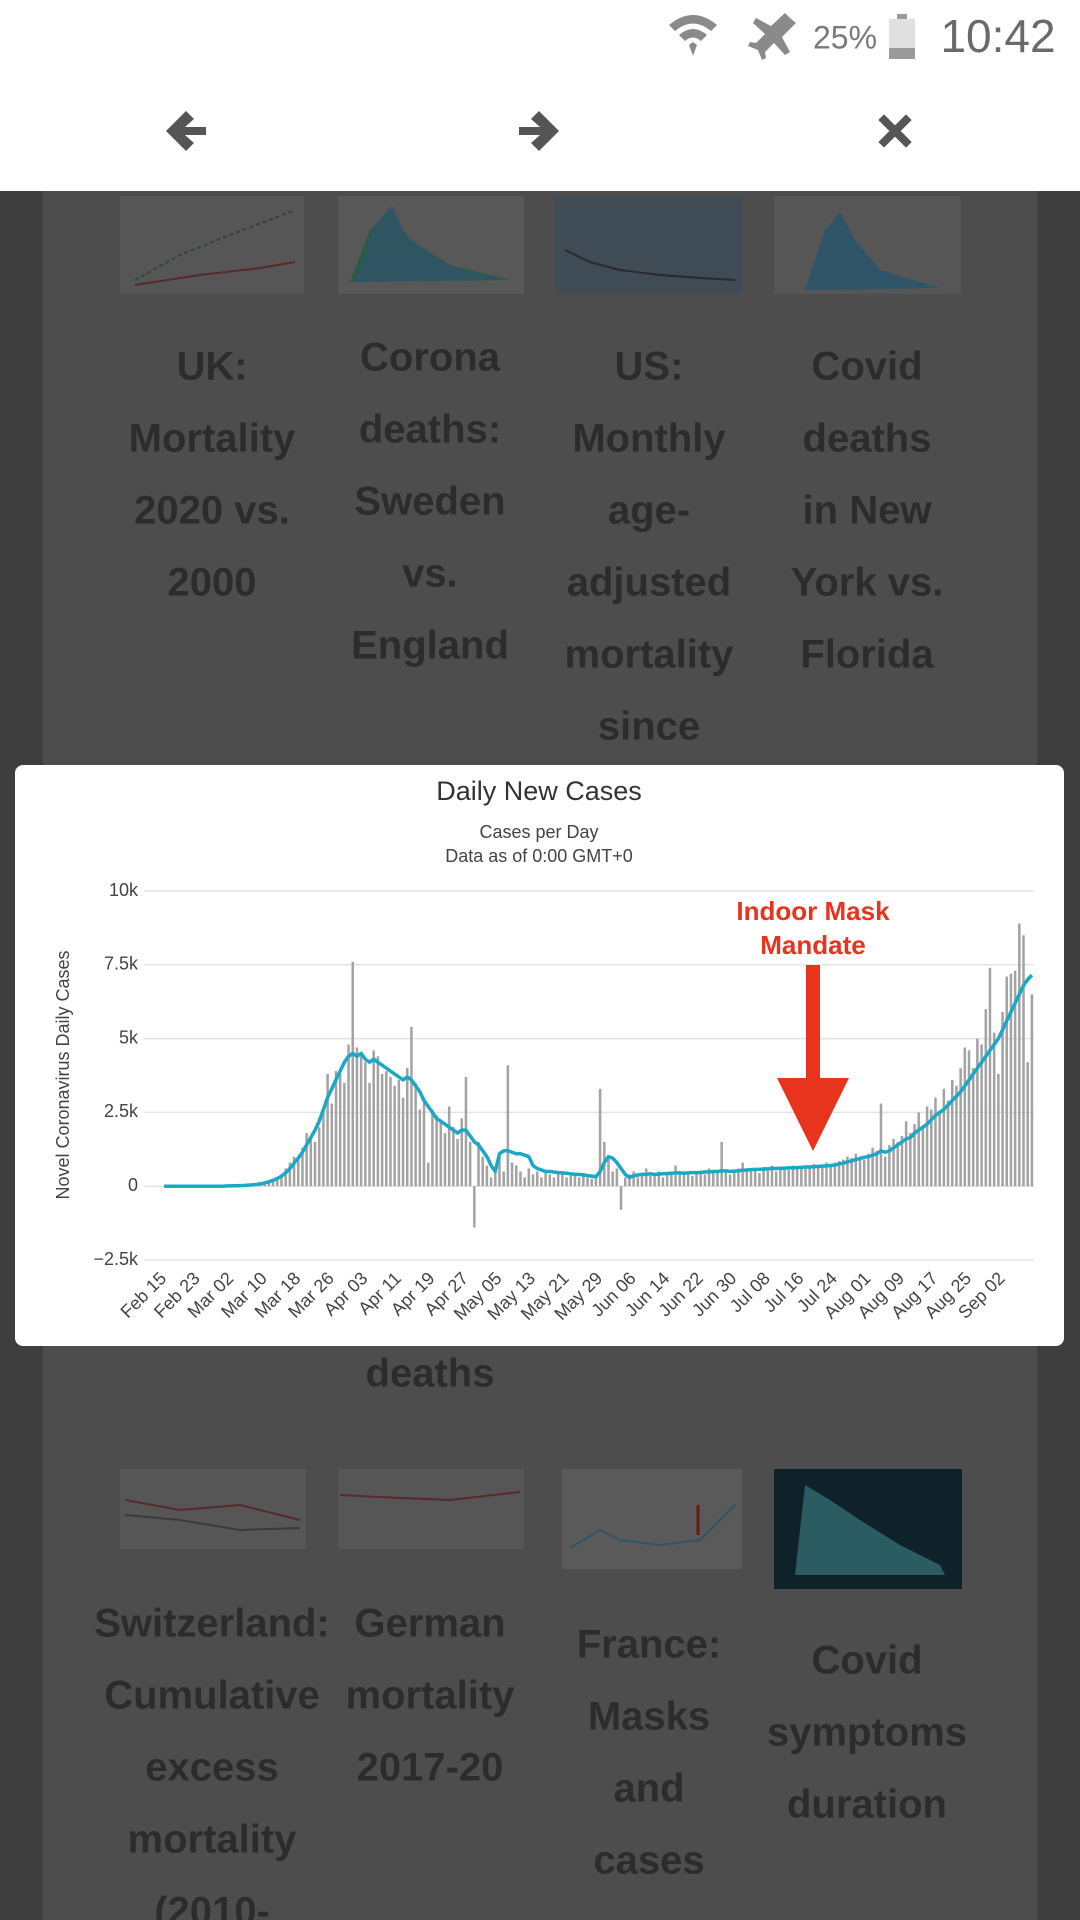 The height and width of the screenshot is (1920, 1080). What do you see at coordinates (212, 439) in the screenshot?
I see `caption-line: Mortality` at bounding box center [212, 439].